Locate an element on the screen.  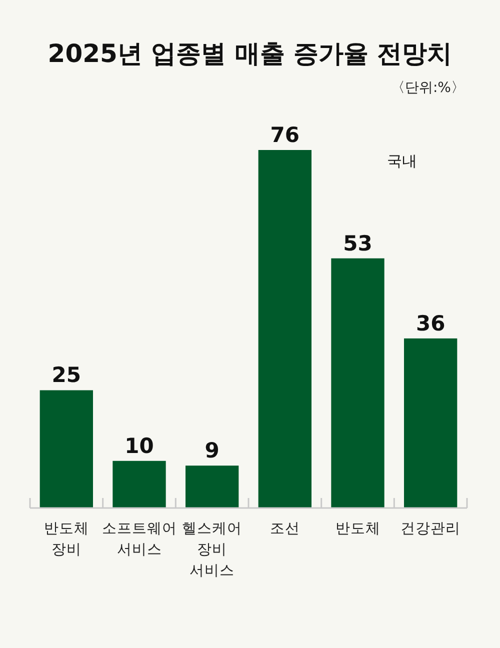
x-tick-label: 소프트웨어 서비스 is located at coordinates (139, 539).